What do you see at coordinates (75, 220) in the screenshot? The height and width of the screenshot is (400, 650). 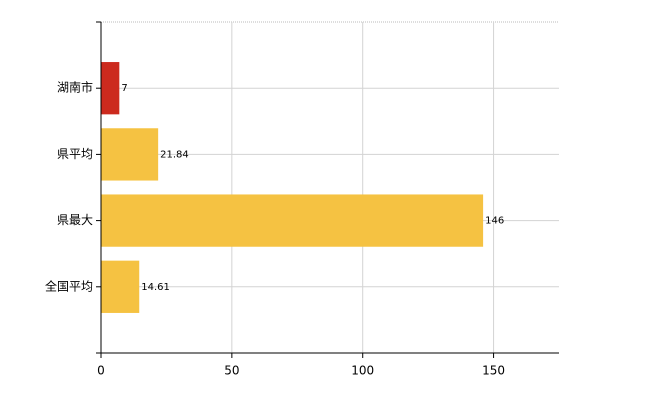 I see `y-tick-label: 県最大` at bounding box center [75, 220].